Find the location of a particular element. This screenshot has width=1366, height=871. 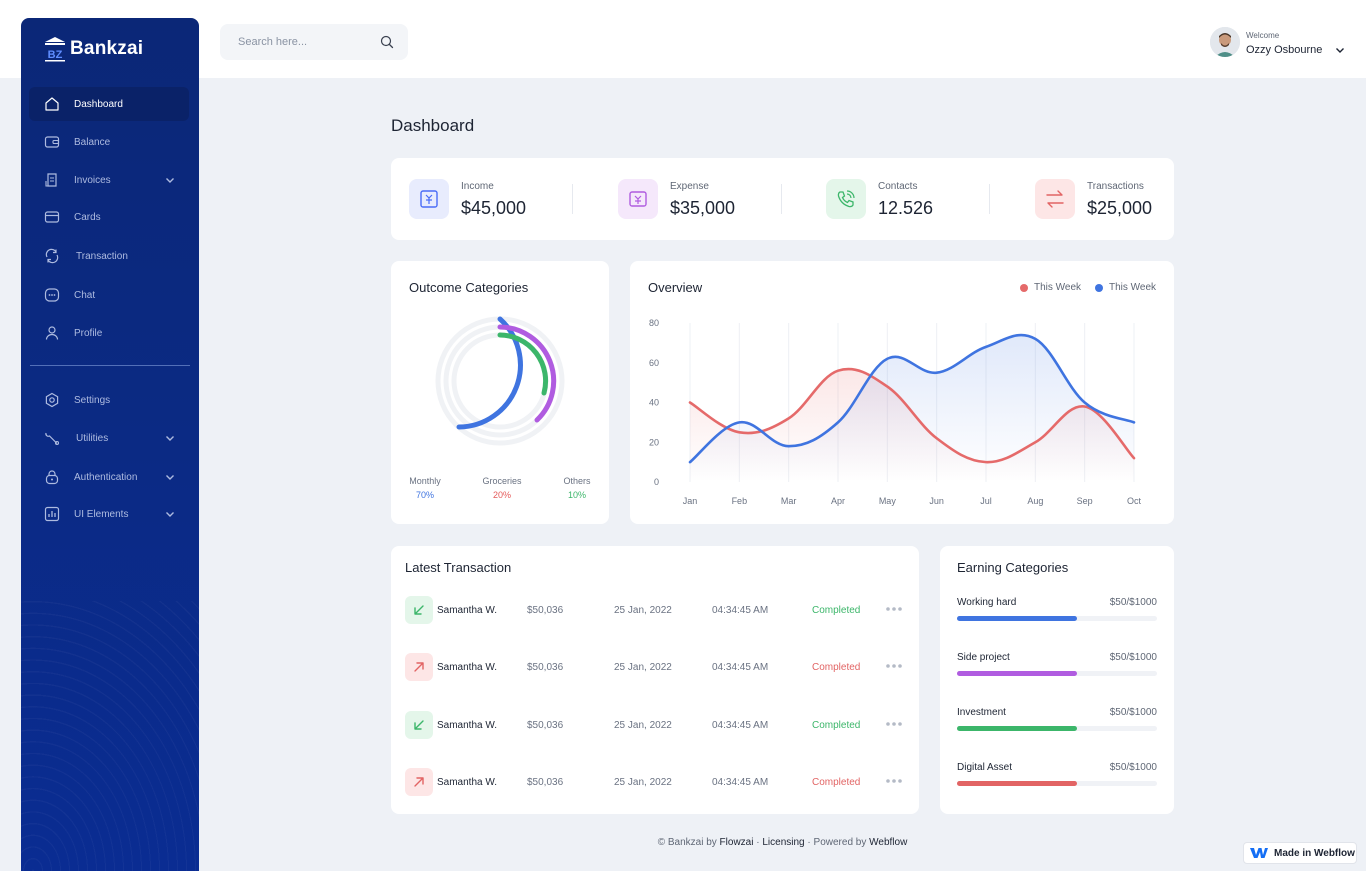

badge-label: Made in Webflow is located at coordinates (1314, 853).